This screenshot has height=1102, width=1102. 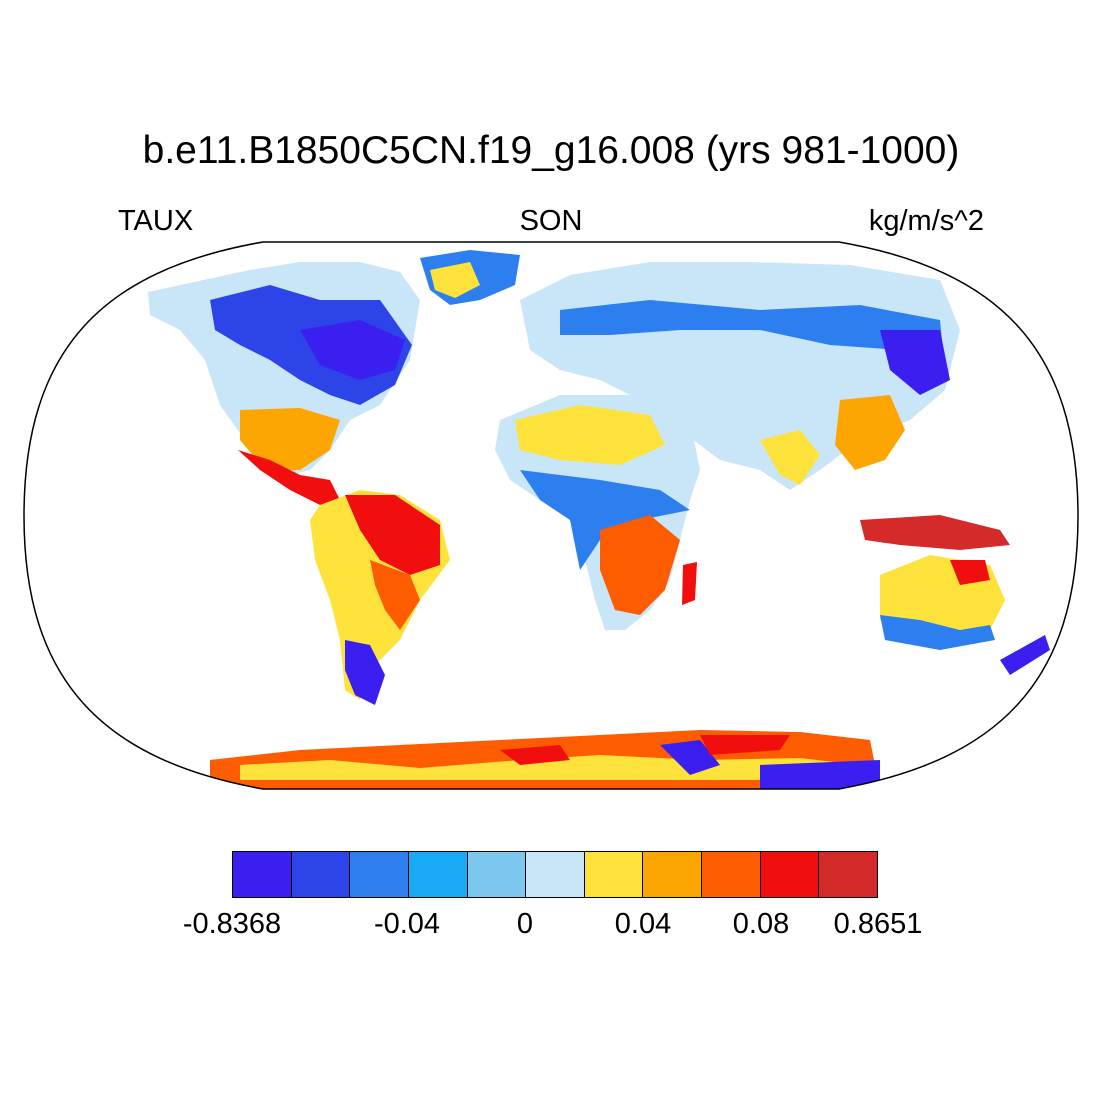 I want to click on south-america-red, so click(x=392, y=535).